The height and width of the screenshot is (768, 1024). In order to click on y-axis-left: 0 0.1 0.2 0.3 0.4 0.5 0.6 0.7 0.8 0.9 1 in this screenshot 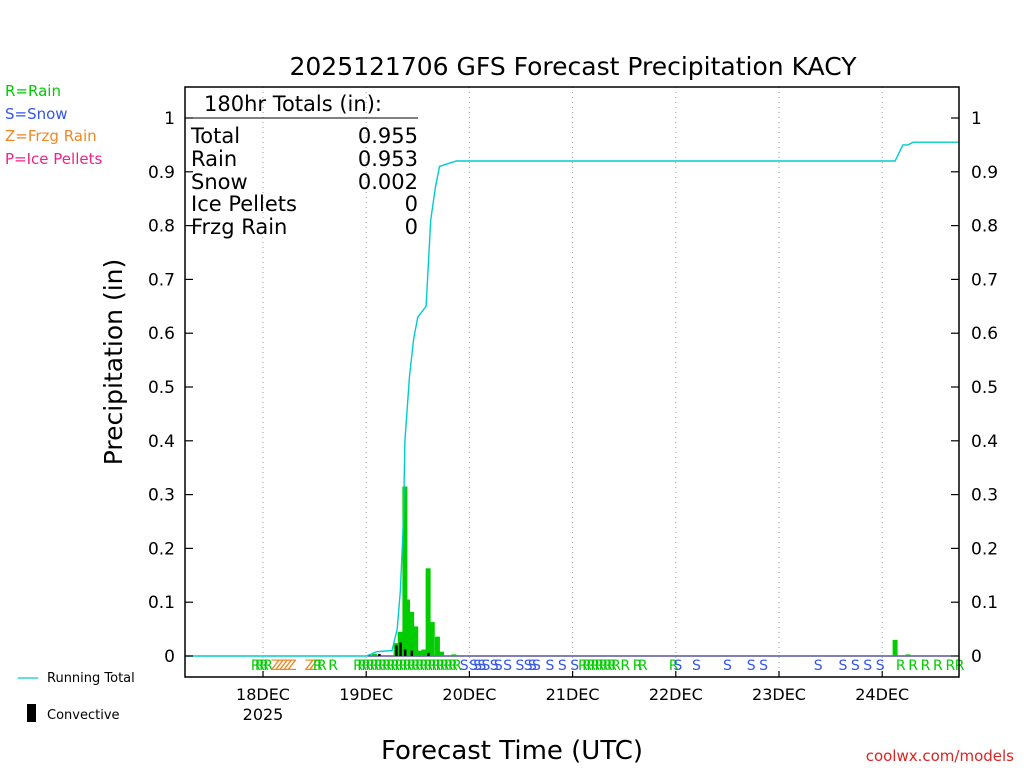, I will do `click(170, 388)`.